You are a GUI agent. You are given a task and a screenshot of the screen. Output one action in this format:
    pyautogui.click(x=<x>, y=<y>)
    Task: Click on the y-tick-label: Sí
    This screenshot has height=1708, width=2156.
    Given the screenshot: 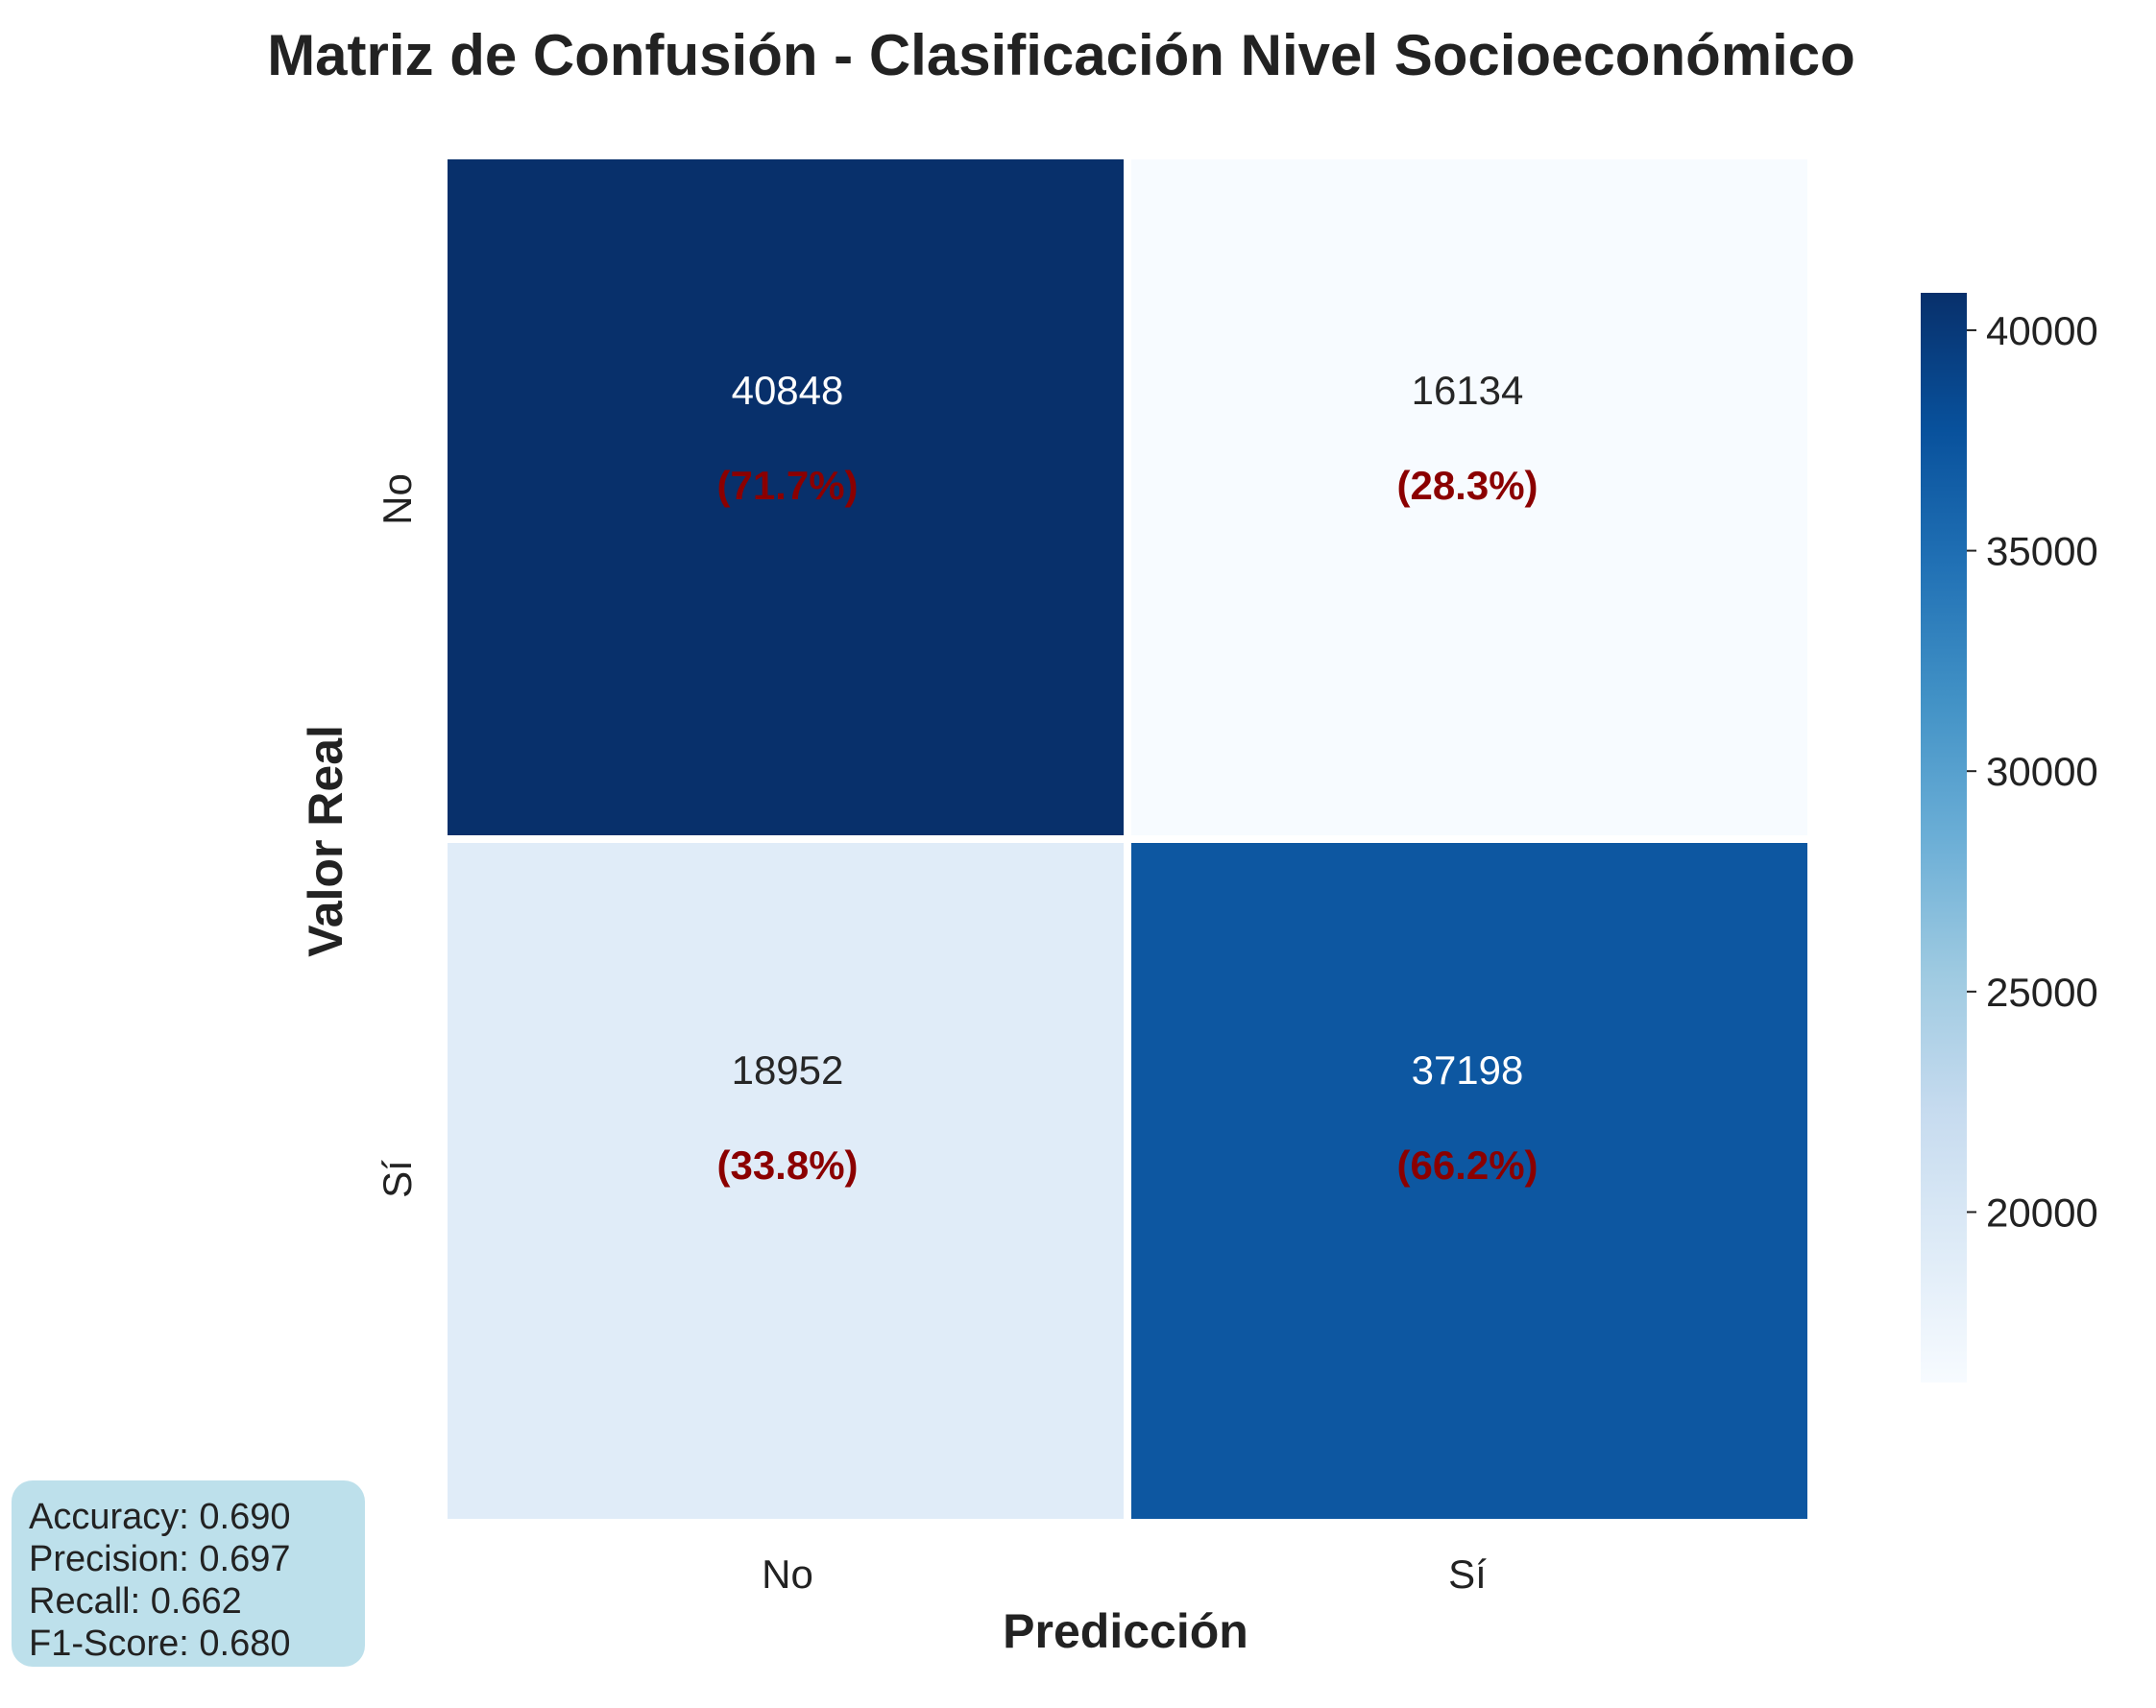 What is the action you would take?
    pyautogui.click(x=397, y=1179)
    